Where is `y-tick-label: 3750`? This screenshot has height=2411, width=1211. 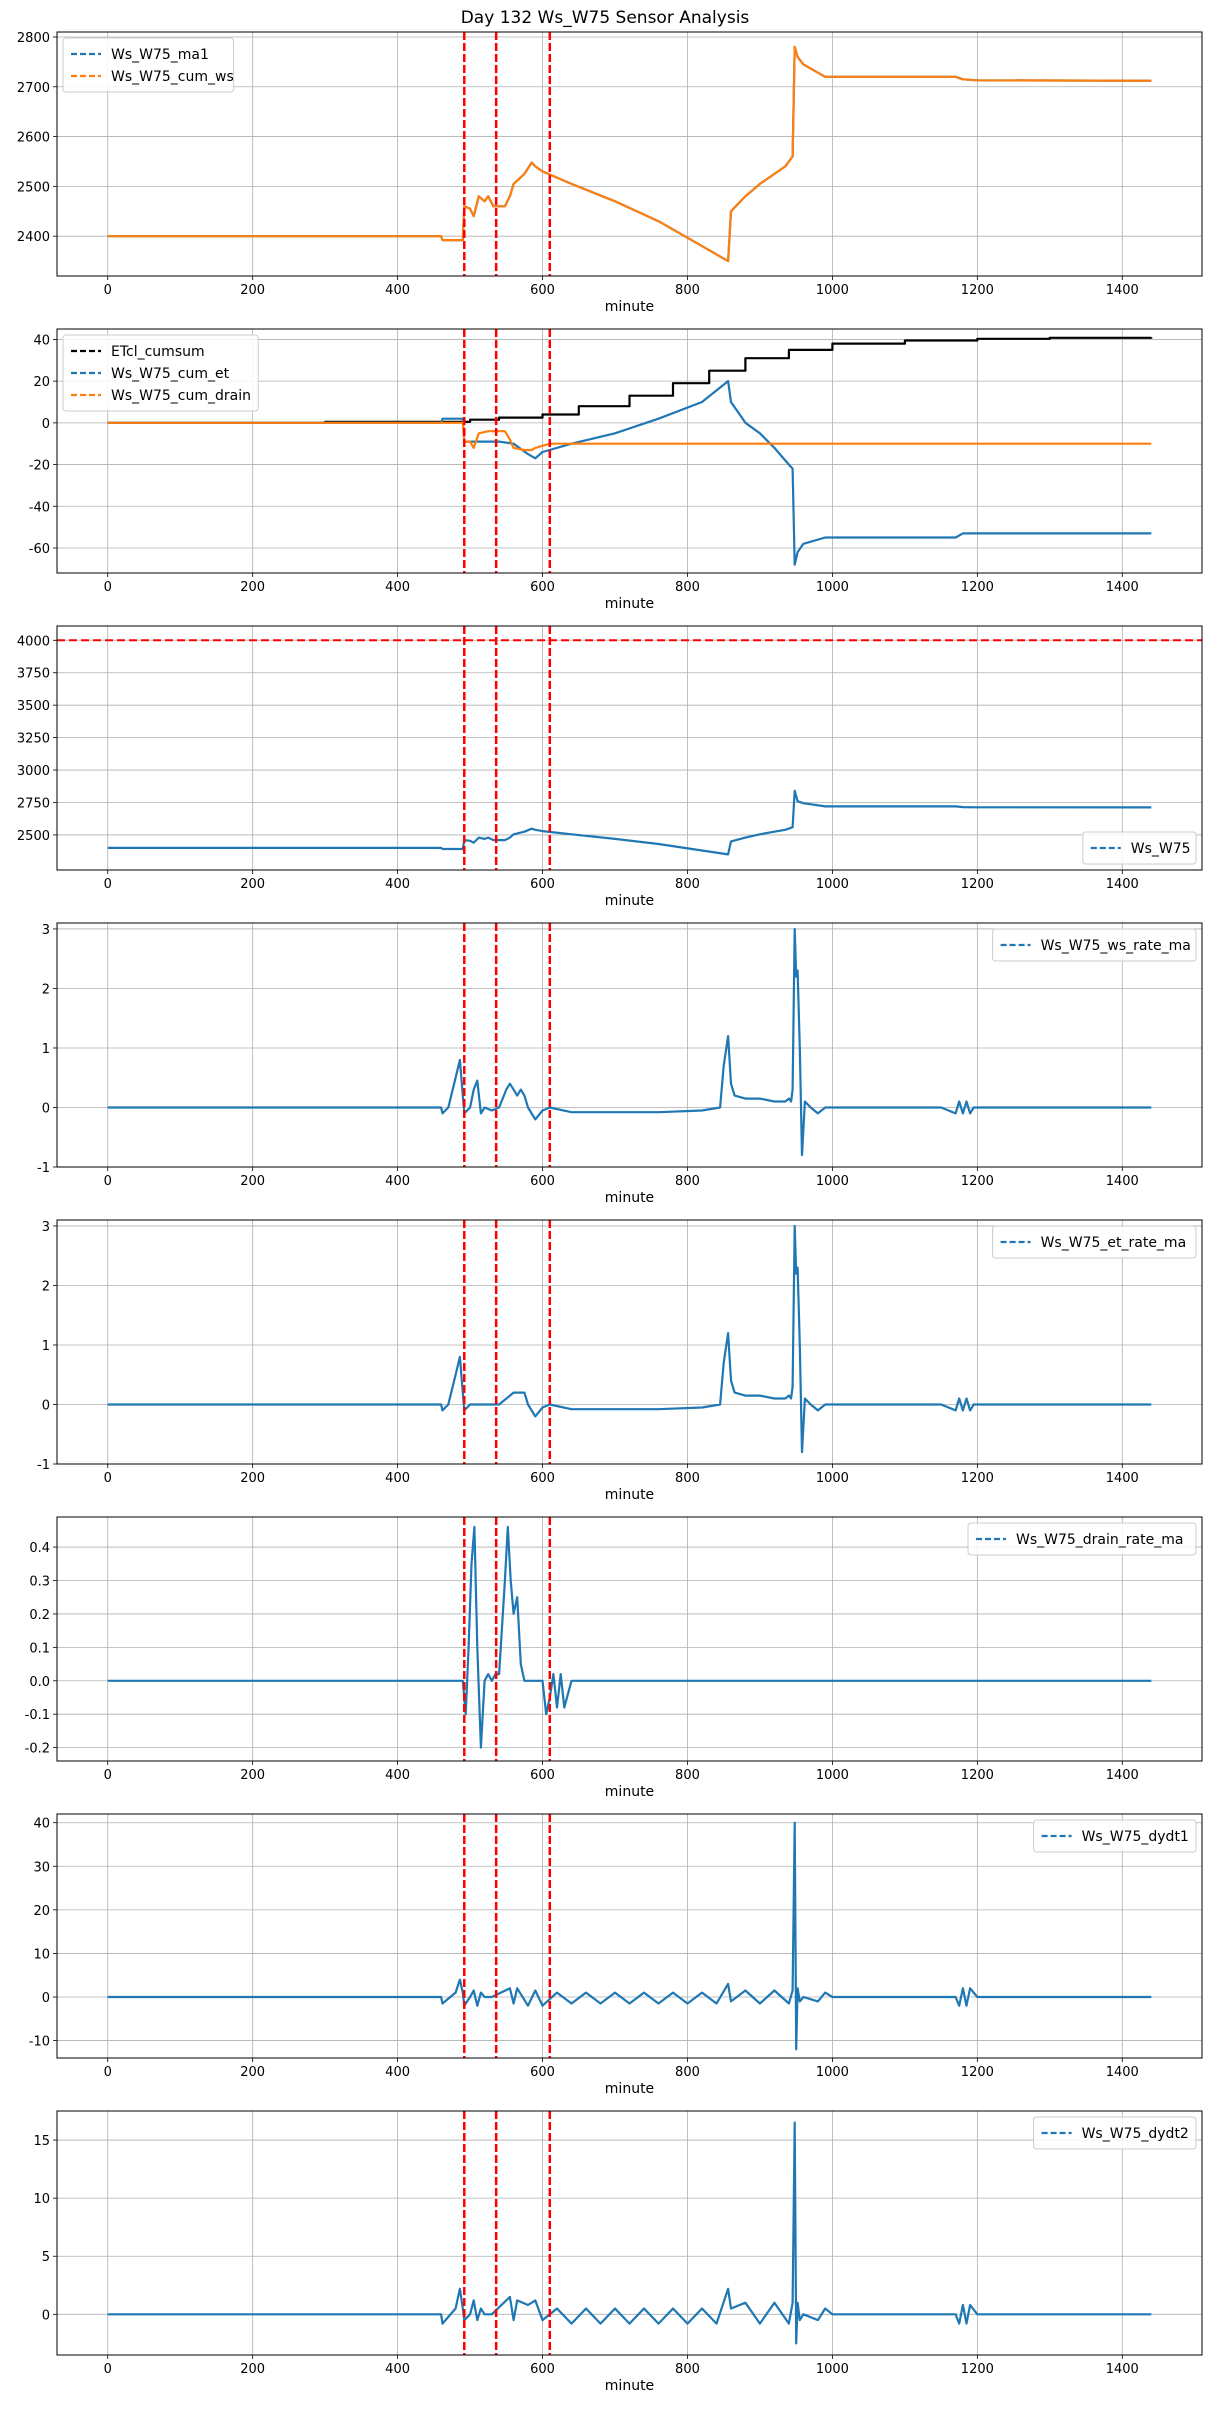 y-tick-label: 3750 is located at coordinates (33, 674).